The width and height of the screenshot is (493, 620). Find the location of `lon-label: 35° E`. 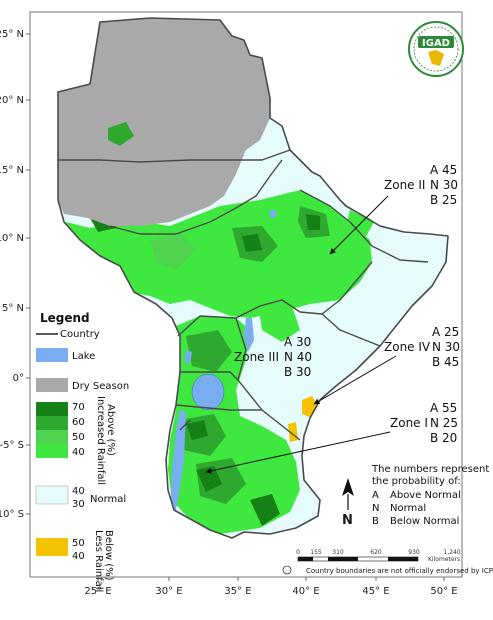

lon-label: 35° E is located at coordinates (237, 591).